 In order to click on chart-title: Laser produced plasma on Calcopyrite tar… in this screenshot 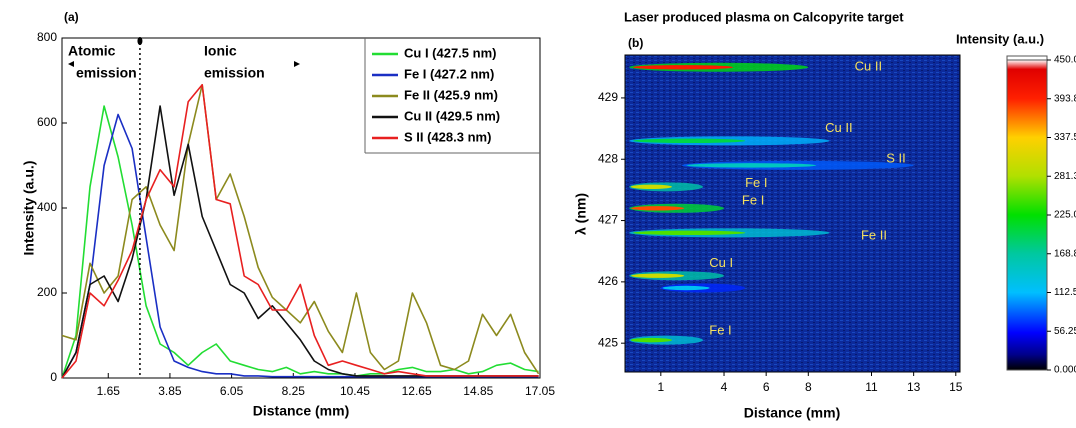, I will do `click(764, 16)`.